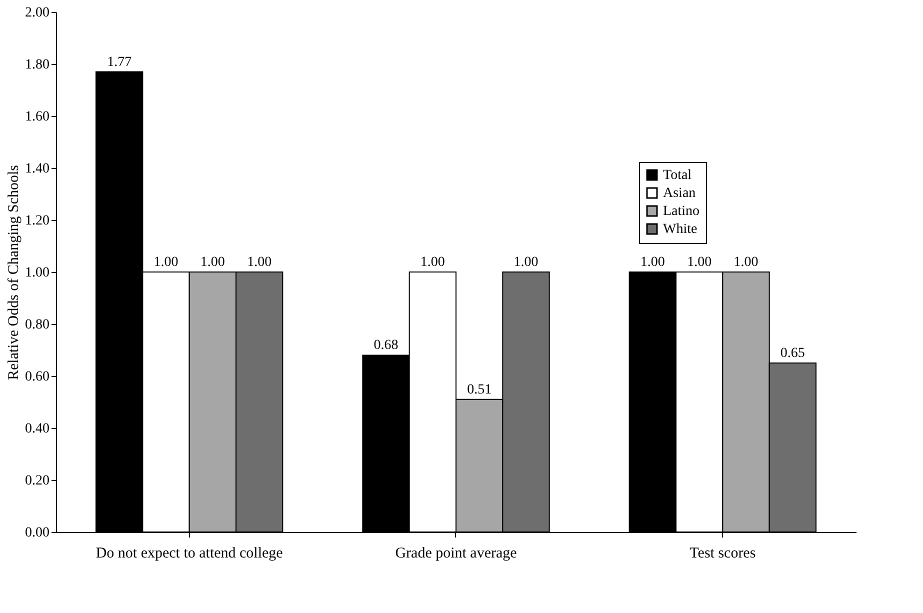 Image resolution: width=923 pixels, height=613 pixels. What do you see at coordinates (792, 353) in the screenshot?
I see `data-label: 0.65` at bounding box center [792, 353].